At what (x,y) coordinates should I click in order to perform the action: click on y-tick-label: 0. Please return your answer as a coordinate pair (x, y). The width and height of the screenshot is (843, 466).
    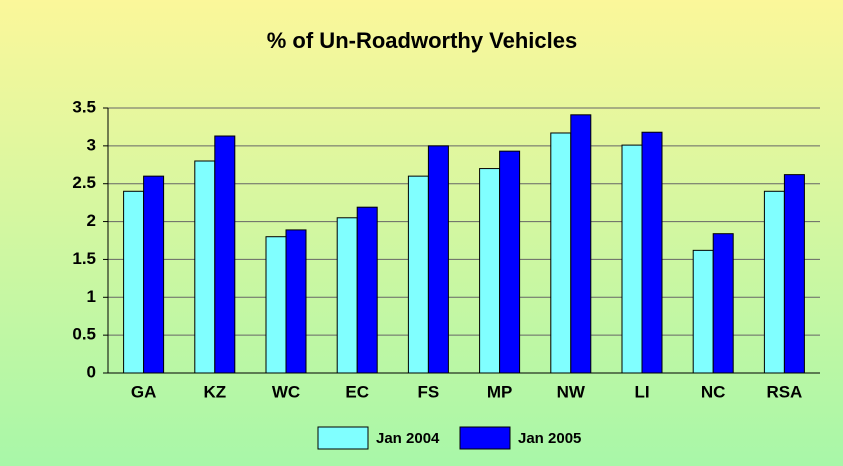
    Looking at the image, I should click on (91, 371).